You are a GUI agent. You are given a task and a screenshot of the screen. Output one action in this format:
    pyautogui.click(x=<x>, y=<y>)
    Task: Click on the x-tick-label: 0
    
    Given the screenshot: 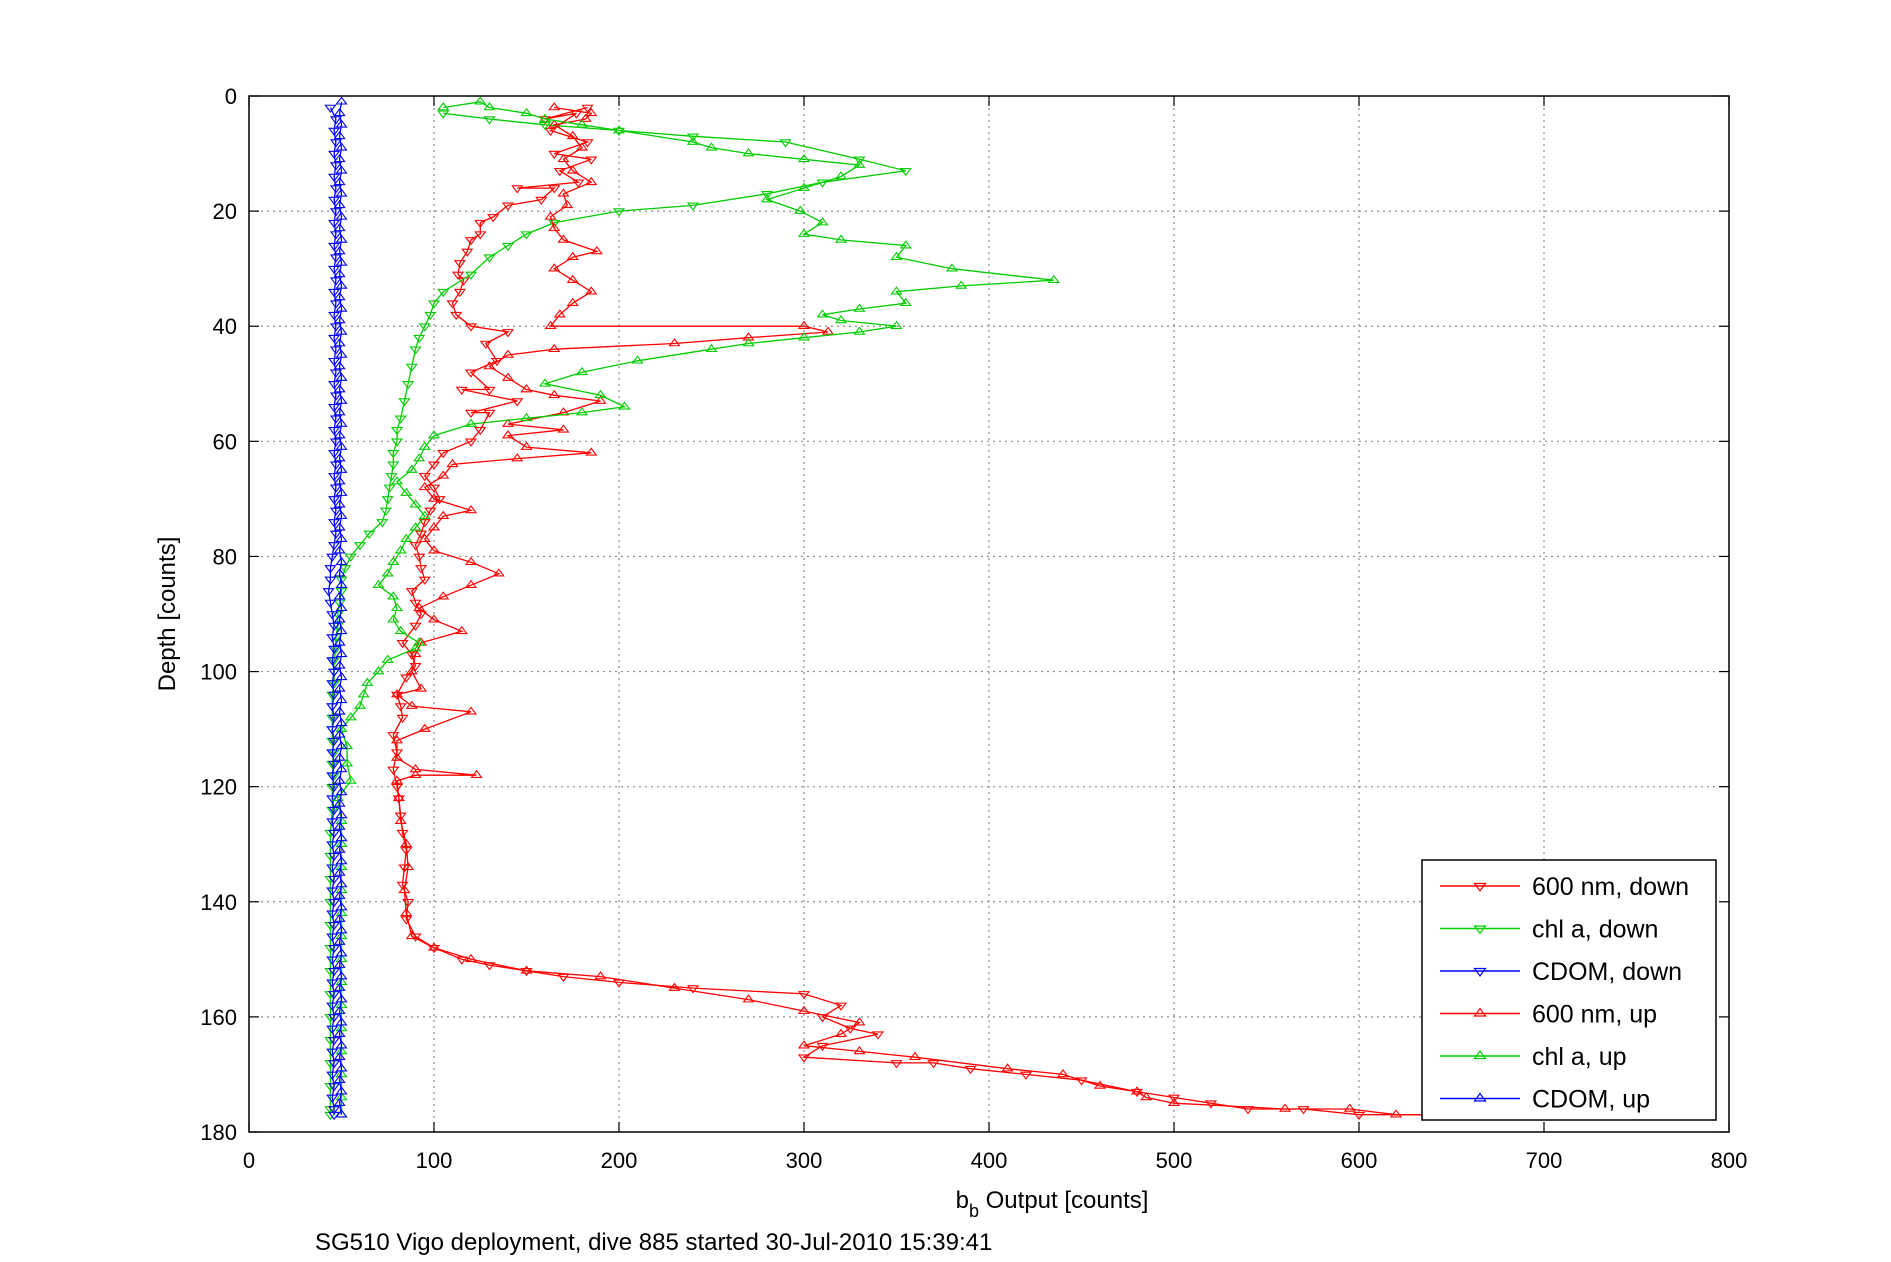 What is the action you would take?
    pyautogui.click(x=249, y=1160)
    